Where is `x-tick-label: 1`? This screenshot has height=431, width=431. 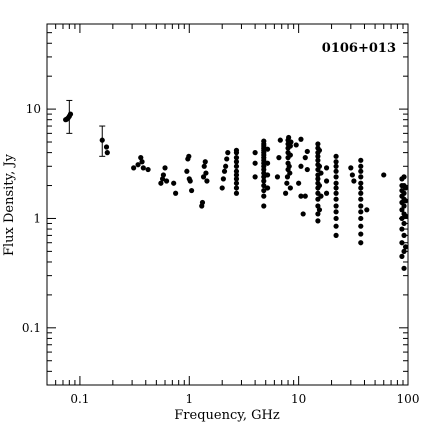
x-tick-label: 1 is located at coordinates (189, 399).